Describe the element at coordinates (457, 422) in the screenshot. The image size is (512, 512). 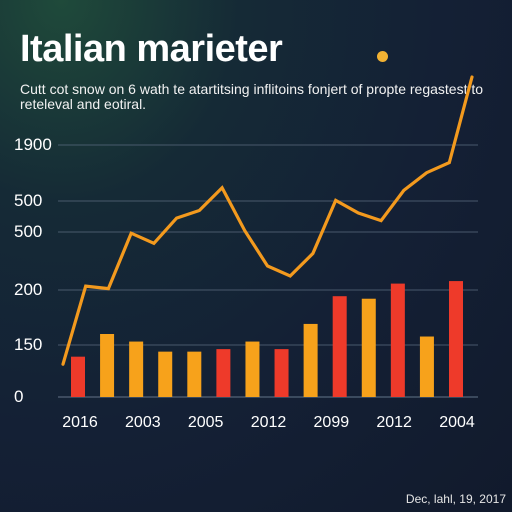
I see `x-tick-label: 2004` at that location.